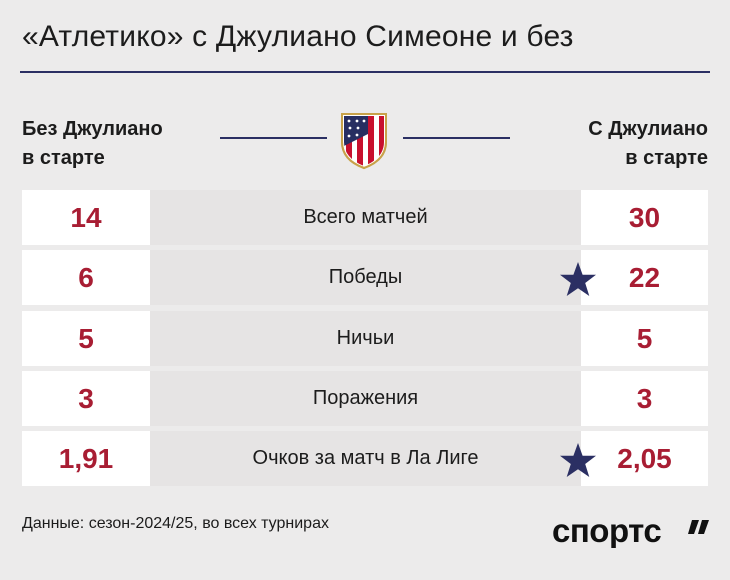  I want to click on stat-label: Ничьи, so click(365, 338).